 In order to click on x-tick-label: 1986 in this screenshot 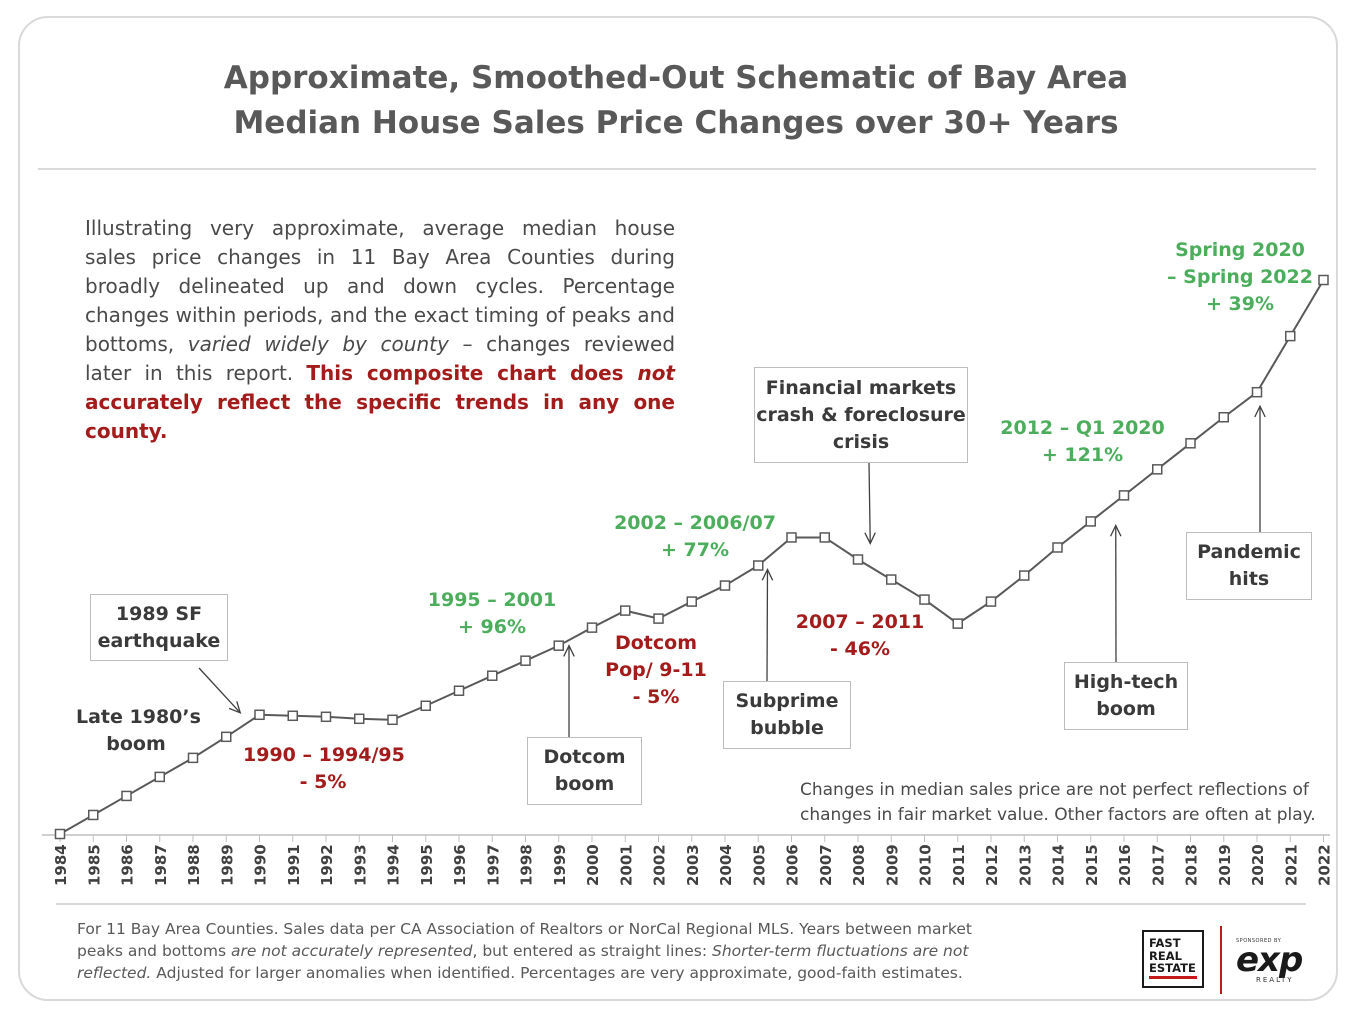, I will do `click(128, 865)`.